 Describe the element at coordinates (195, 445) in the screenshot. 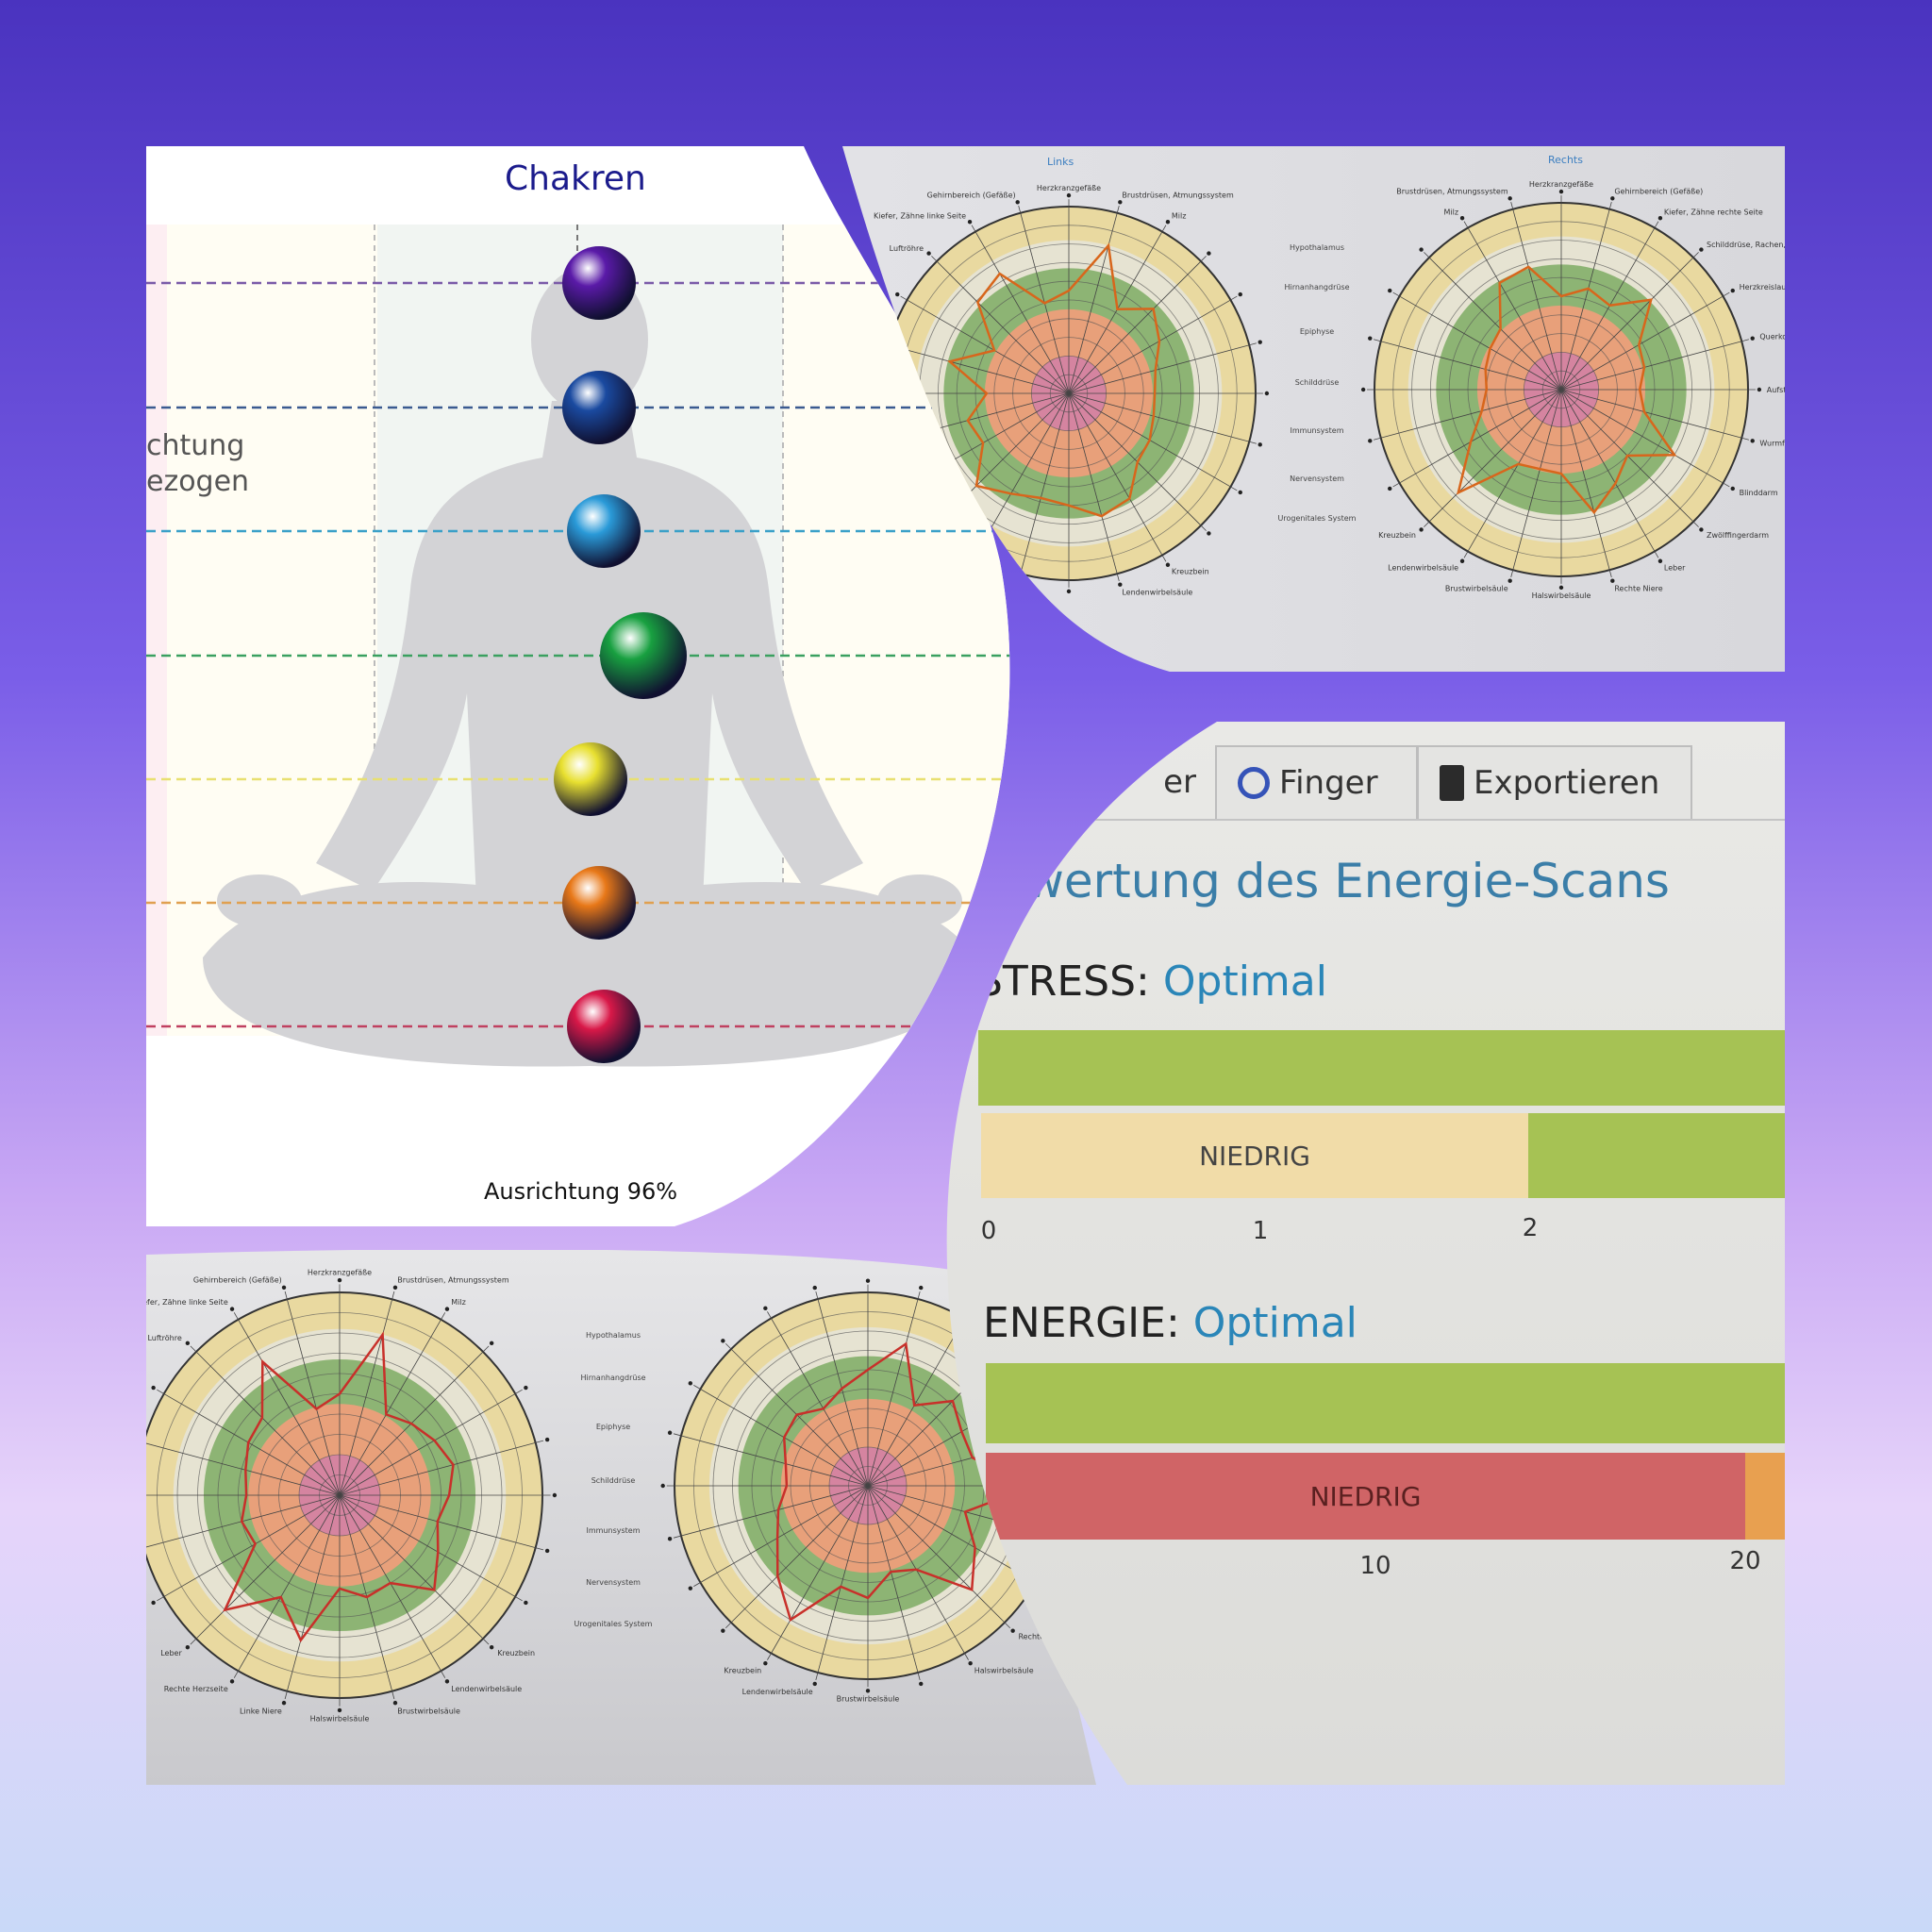

I see `side-text-line1: chtung` at that location.